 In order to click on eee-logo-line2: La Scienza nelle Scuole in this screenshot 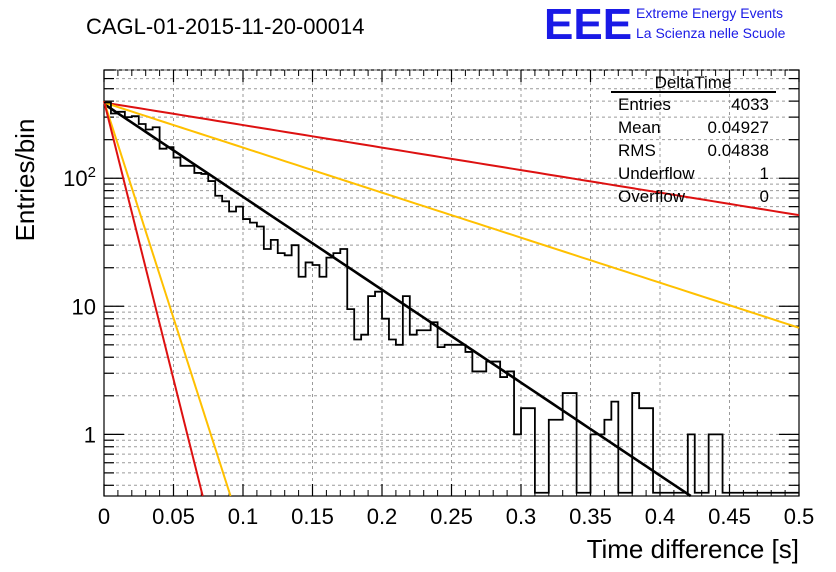, I will do `click(711, 33)`.